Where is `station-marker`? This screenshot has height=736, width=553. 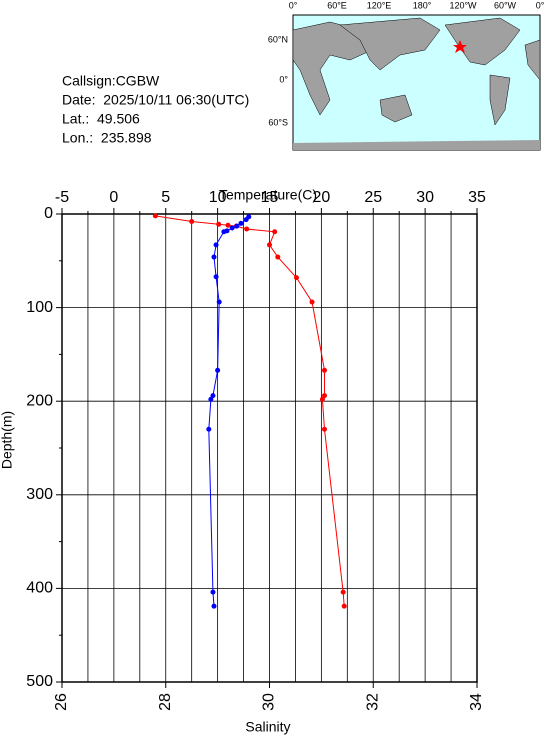 station-marker is located at coordinates (460, 46).